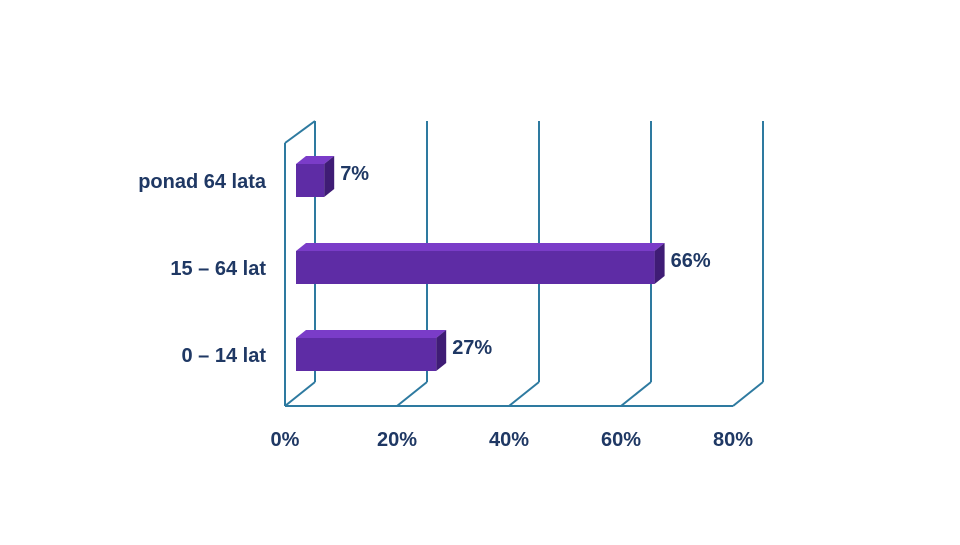 The width and height of the screenshot is (960, 545). I want to click on category-label: 0 – 14 lat, so click(223, 356).